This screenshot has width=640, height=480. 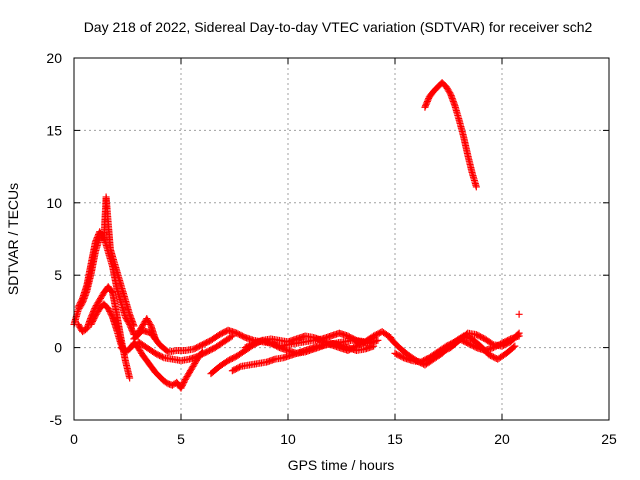 I want to click on y-tick-label: 10, so click(x=54, y=203).